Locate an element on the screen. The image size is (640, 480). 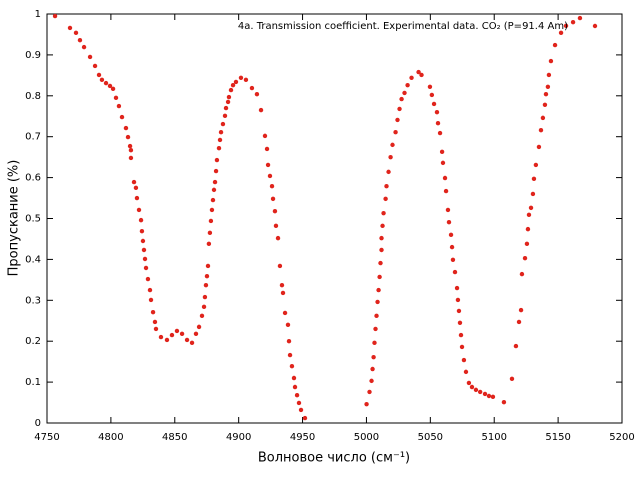
x-tick-label: 5000 is located at coordinates (366, 437).